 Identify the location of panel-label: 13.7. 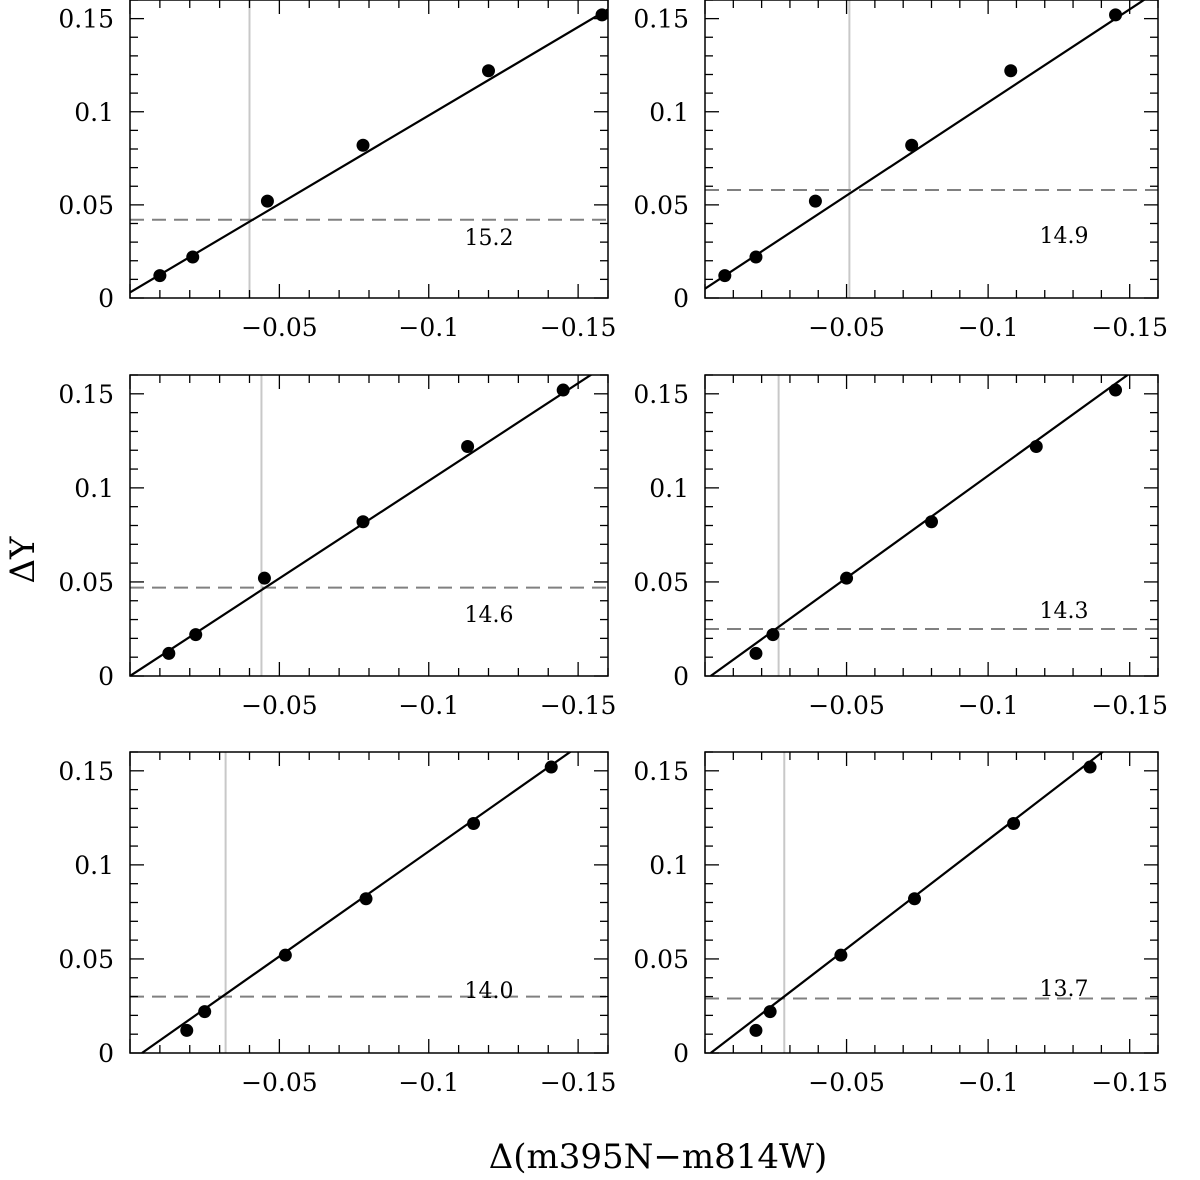
(1064, 989).